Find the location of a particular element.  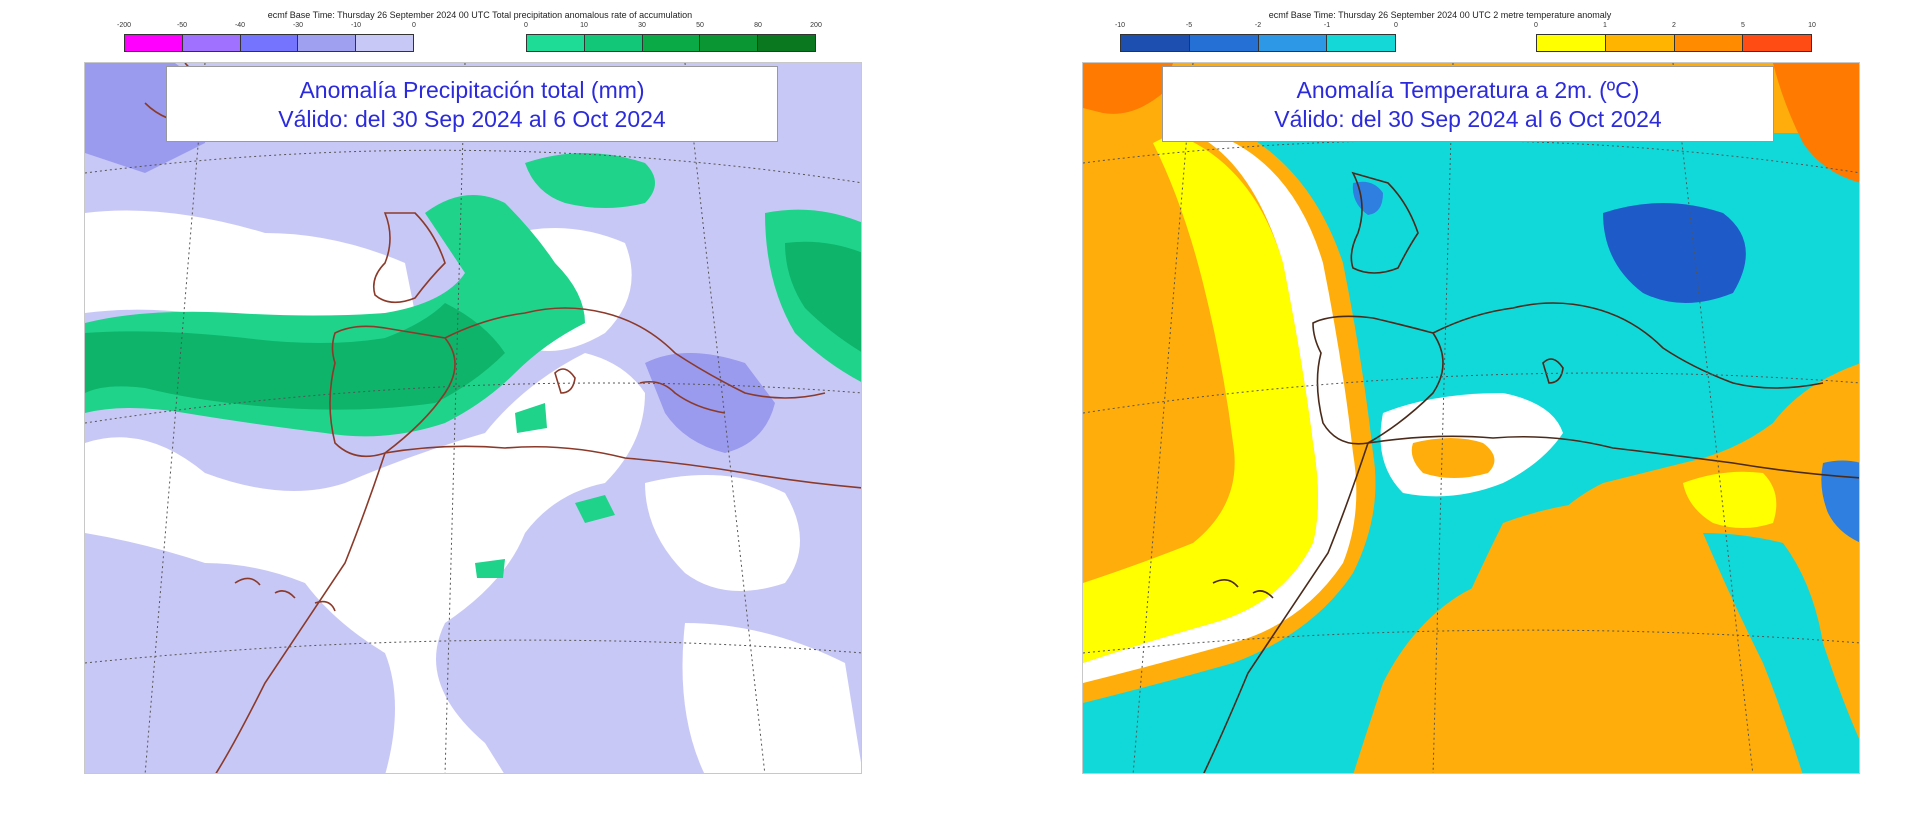

legend-tick: -200 is located at coordinates (124, 25).